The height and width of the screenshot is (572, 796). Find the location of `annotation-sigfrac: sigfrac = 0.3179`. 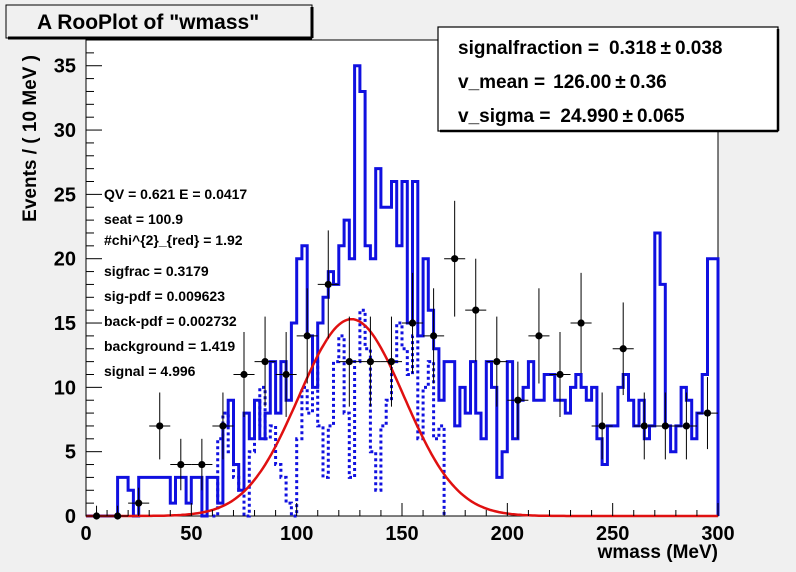

annotation-sigfrac: sigfrac = 0.3179 is located at coordinates (156, 271).